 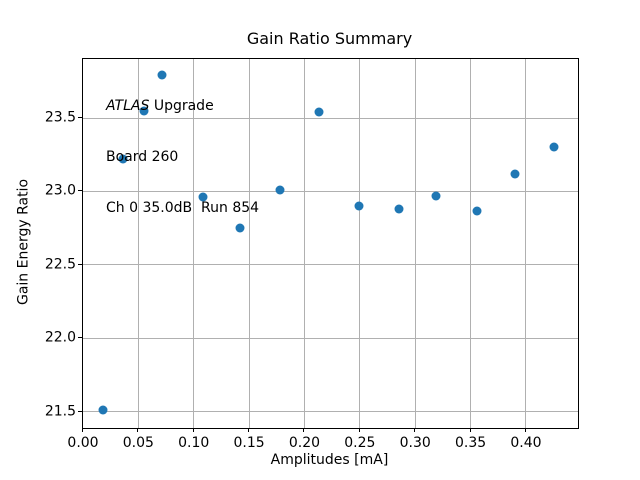 What do you see at coordinates (60, 190) in the screenshot?
I see `y-tick-label: 23.0` at bounding box center [60, 190].